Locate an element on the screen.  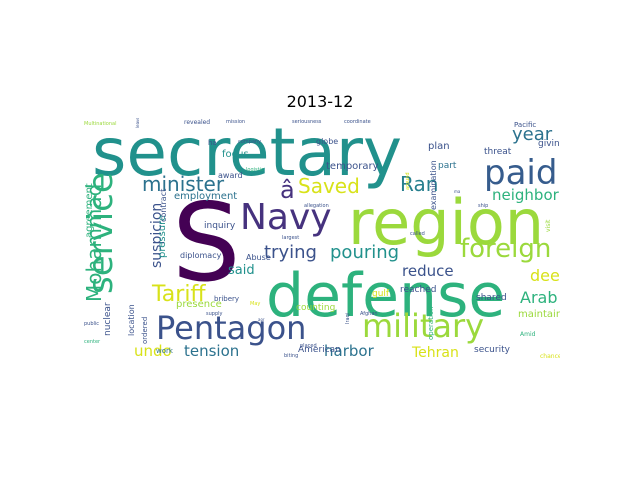
cloud-word: largest is located at coordinates (291, 238).